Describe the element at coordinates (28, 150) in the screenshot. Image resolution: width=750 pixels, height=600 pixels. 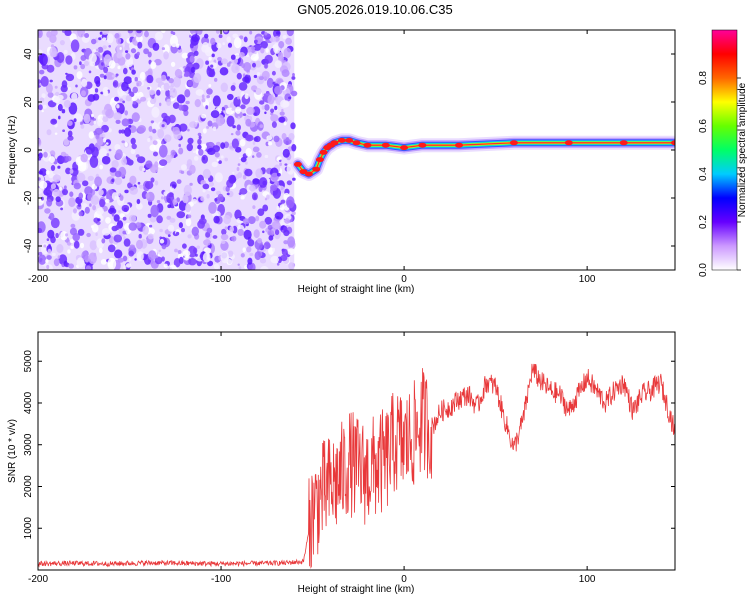
I see `y-tick-label: 0` at that location.